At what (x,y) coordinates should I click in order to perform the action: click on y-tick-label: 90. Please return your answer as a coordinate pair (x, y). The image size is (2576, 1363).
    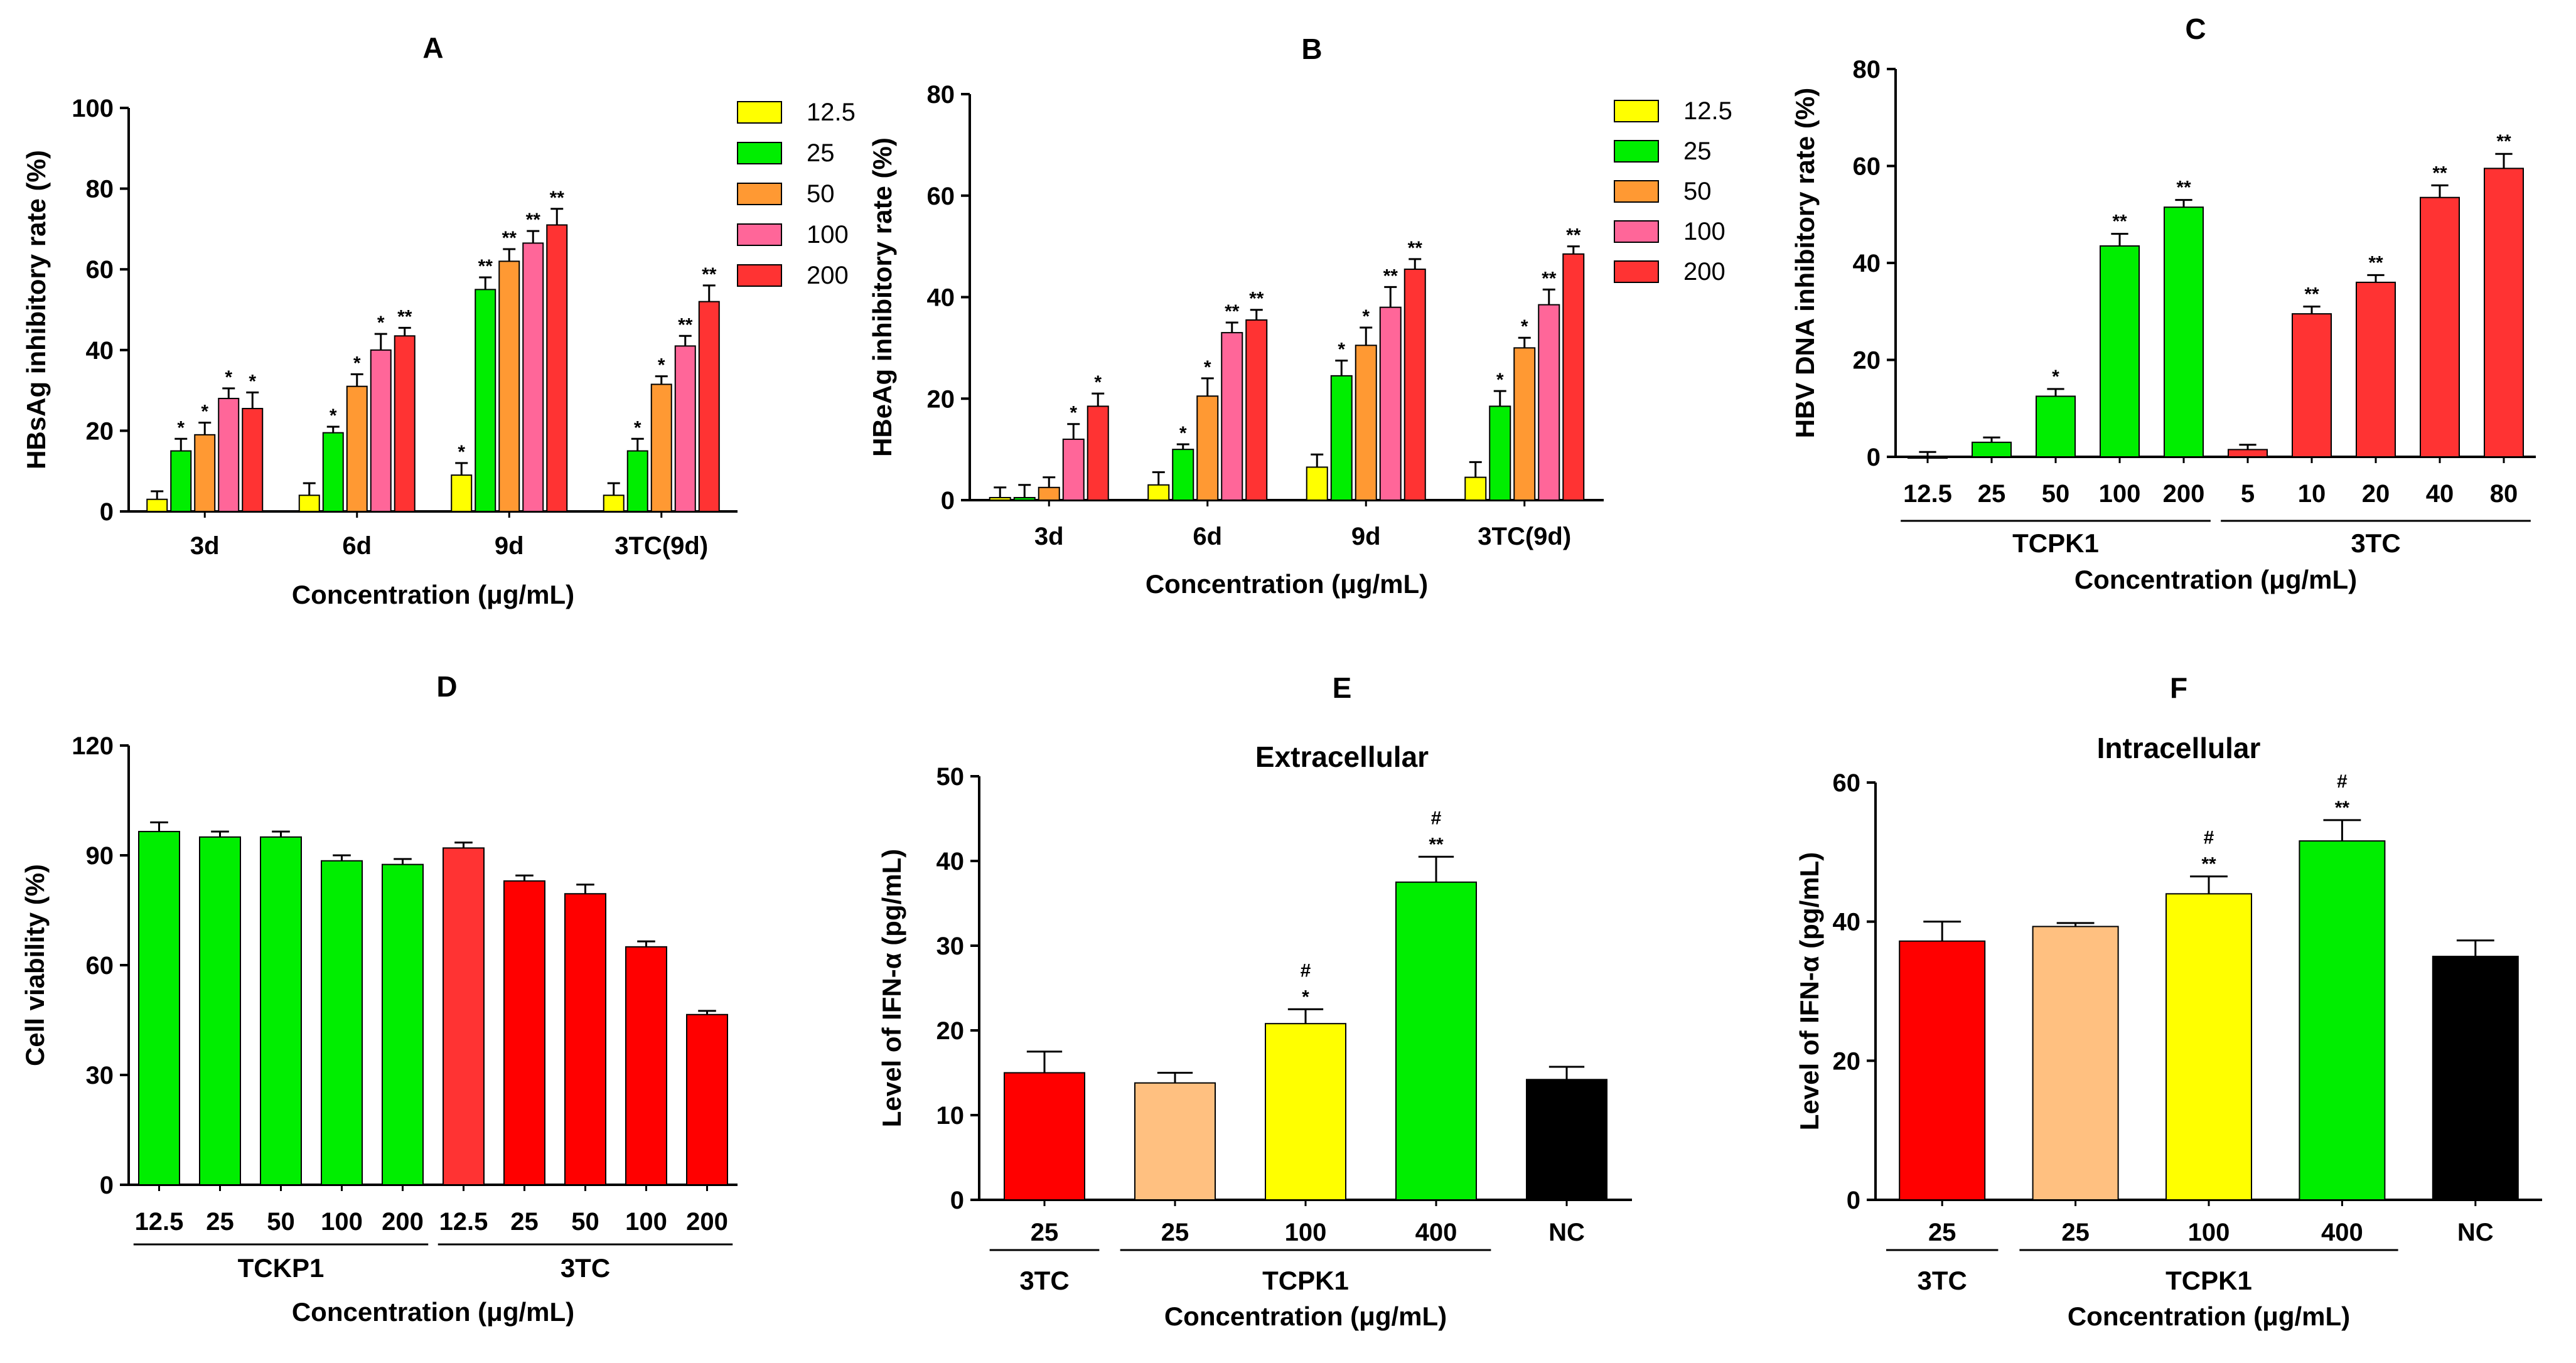
    Looking at the image, I should click on (100, 856).